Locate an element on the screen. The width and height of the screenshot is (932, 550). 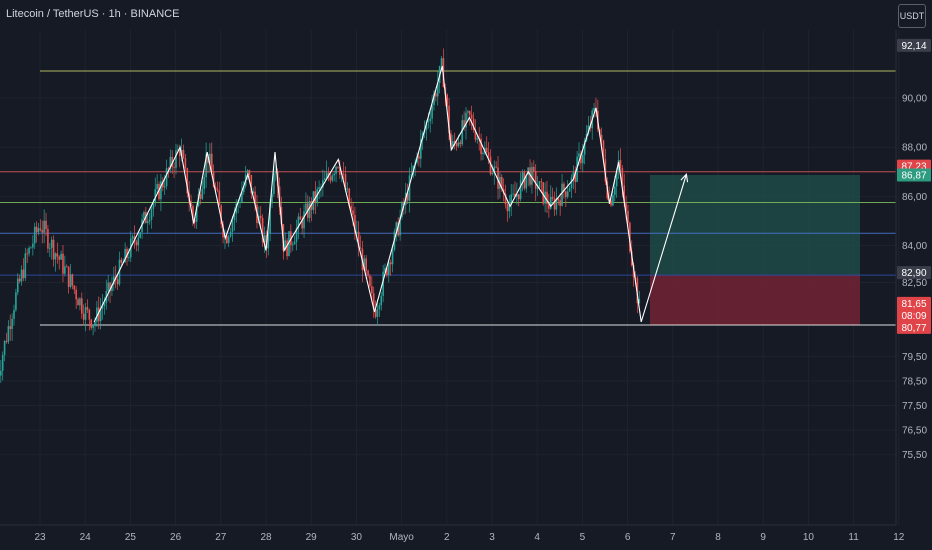
x-tick-label: 7 is located at coordinates (673, 537).